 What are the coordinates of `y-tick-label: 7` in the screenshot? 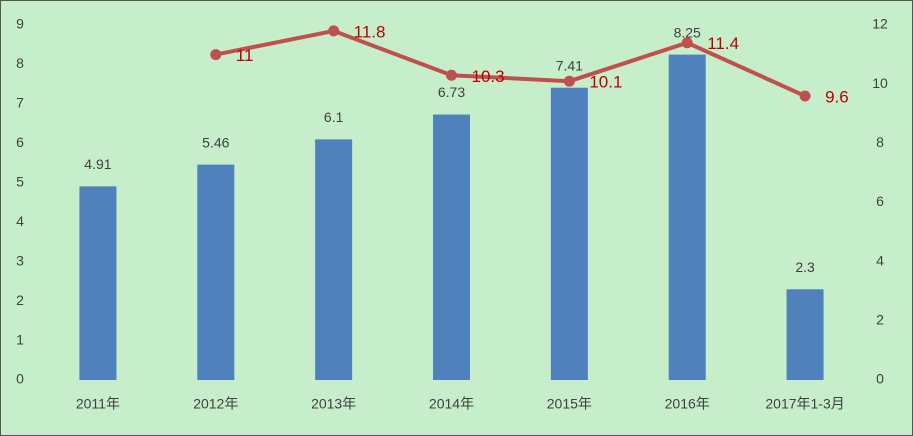 It's located at (20, 103).